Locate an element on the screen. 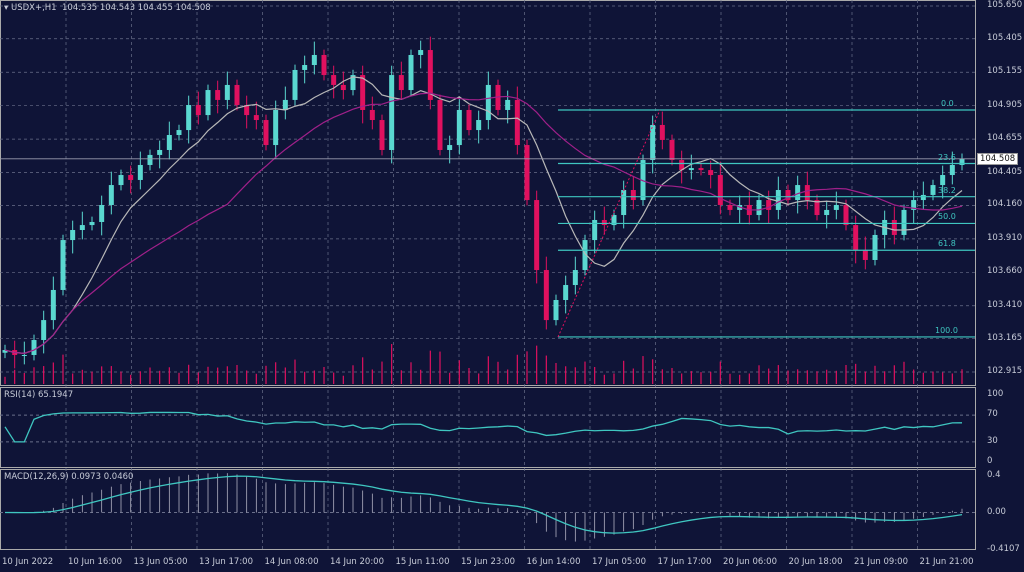  rsi-tick-label: 30 is located at coordinates (992, 440).